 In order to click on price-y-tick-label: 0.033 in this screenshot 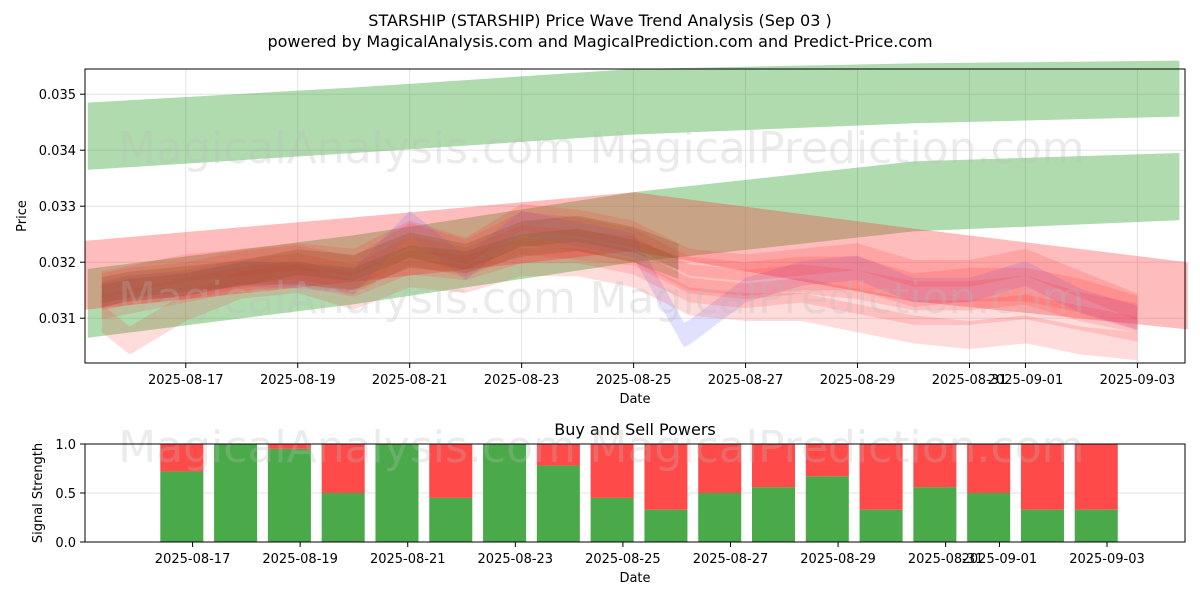, I will do `click(57, 207)`.